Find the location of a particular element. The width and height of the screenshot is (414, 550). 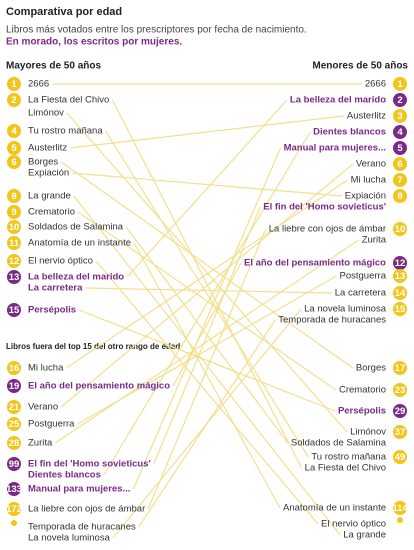

book-title: El fin del 'Homo sovieticus' is located at coordinates (324, 207).